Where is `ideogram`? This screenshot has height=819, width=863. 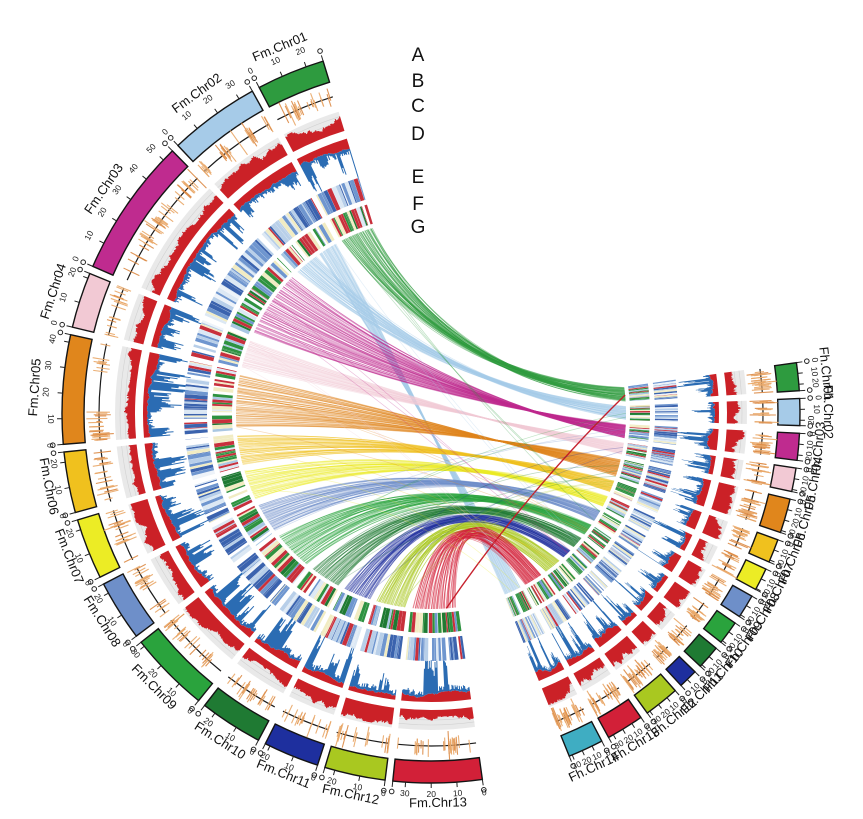 ideogram is located at coordinates (98, 545).